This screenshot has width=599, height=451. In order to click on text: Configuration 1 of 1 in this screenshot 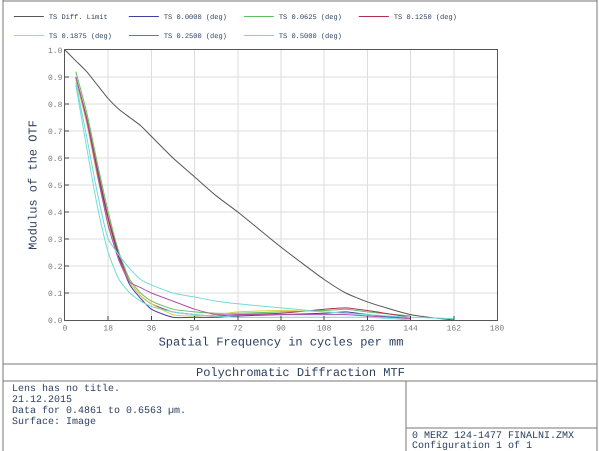, I will do `click(472, 445)`.